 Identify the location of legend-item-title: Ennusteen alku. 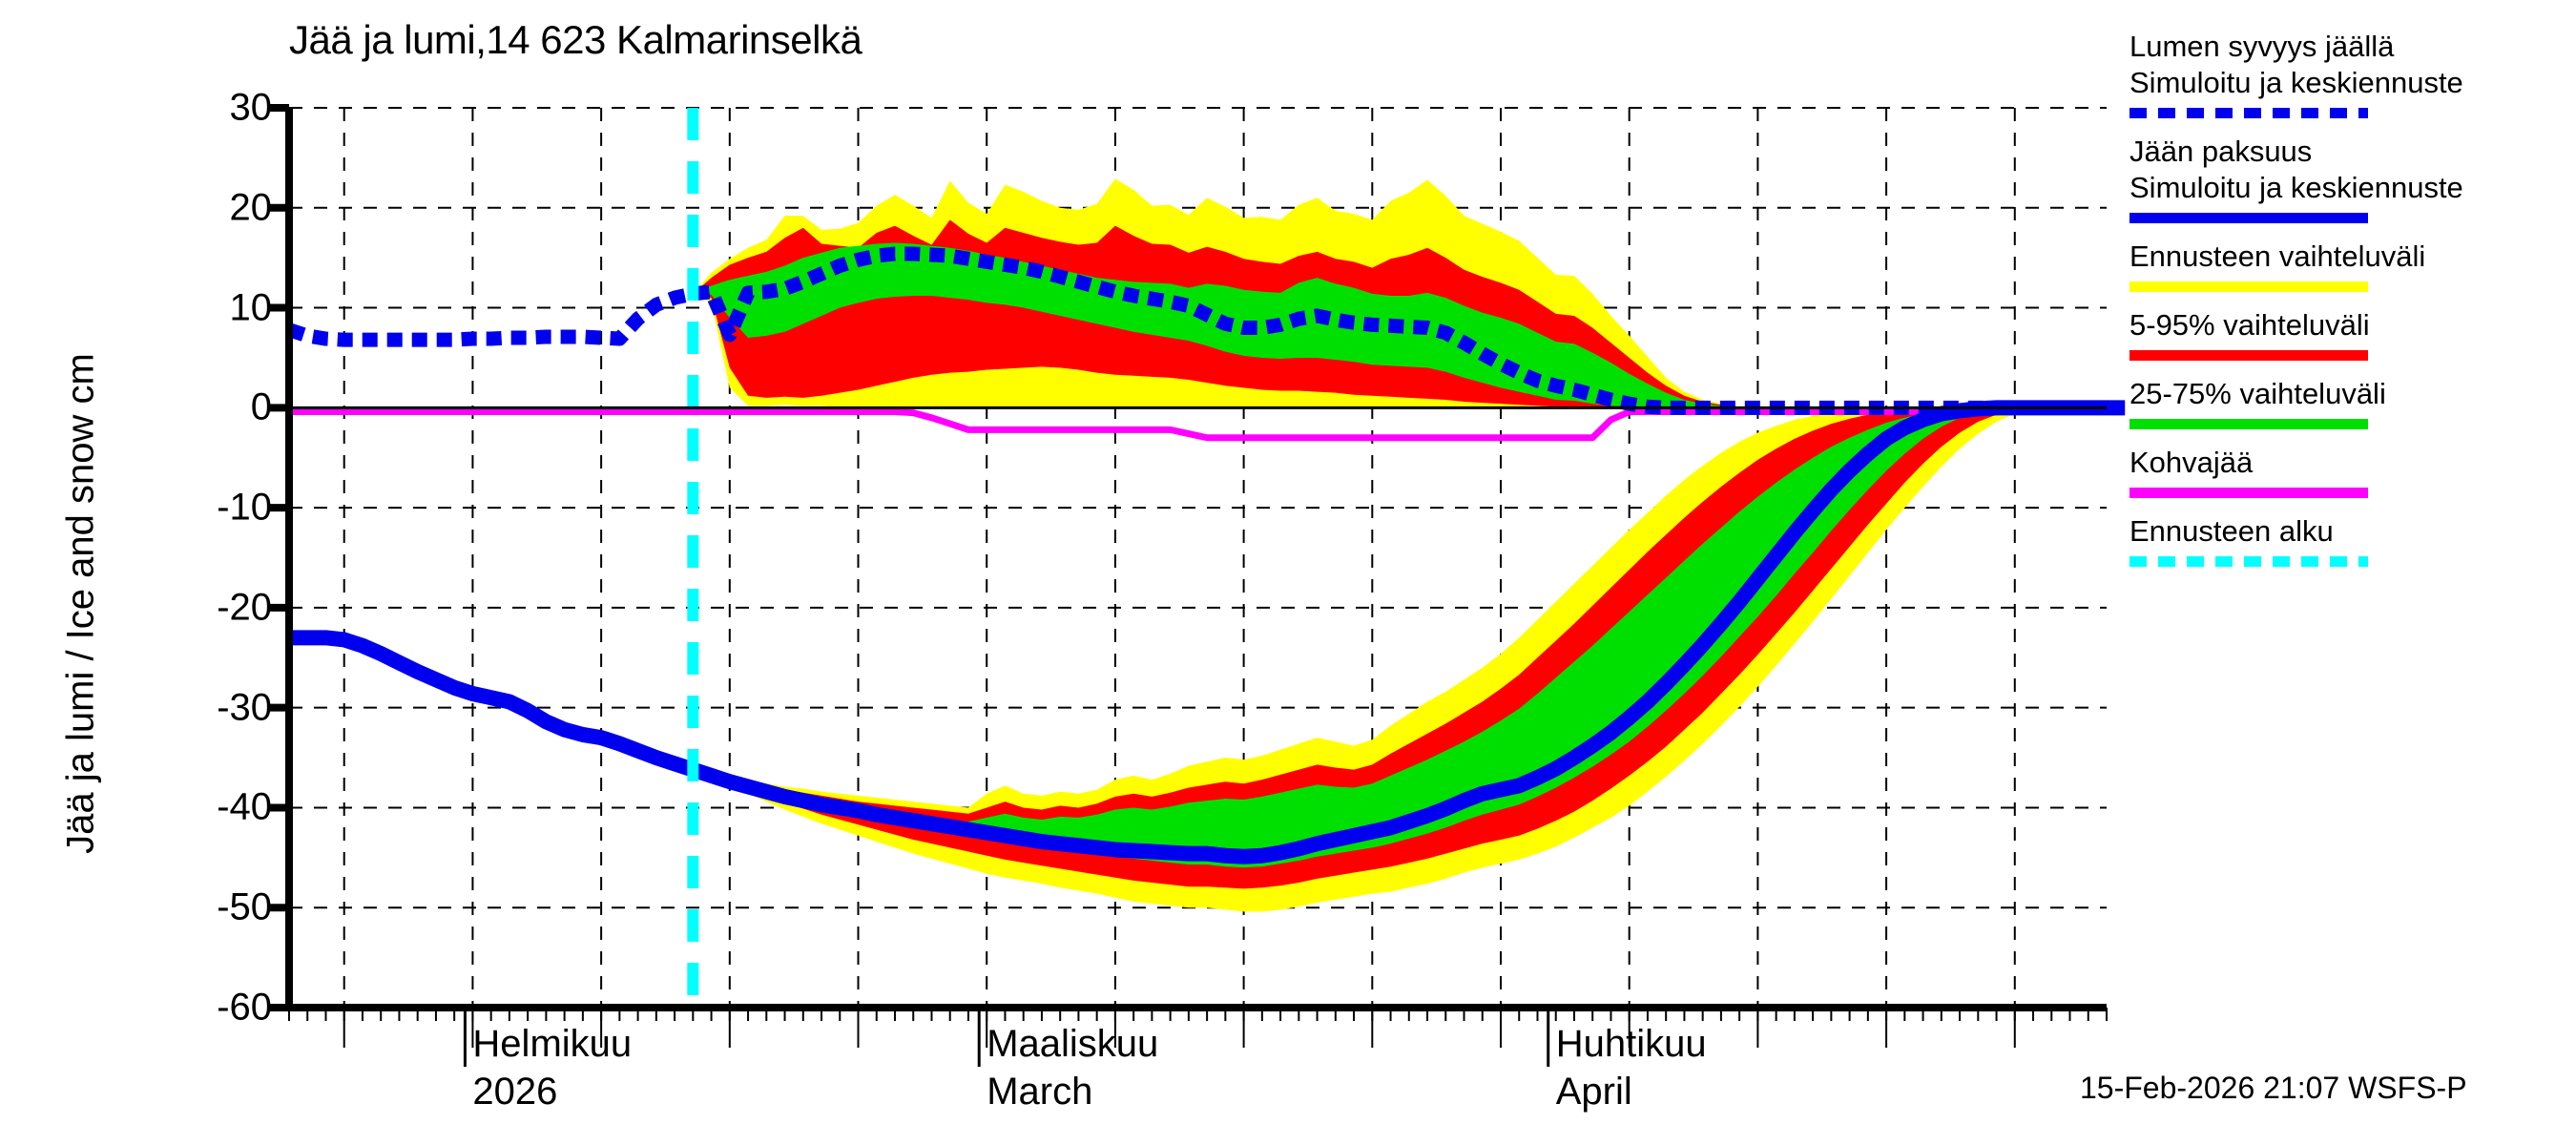
(2231, 531).